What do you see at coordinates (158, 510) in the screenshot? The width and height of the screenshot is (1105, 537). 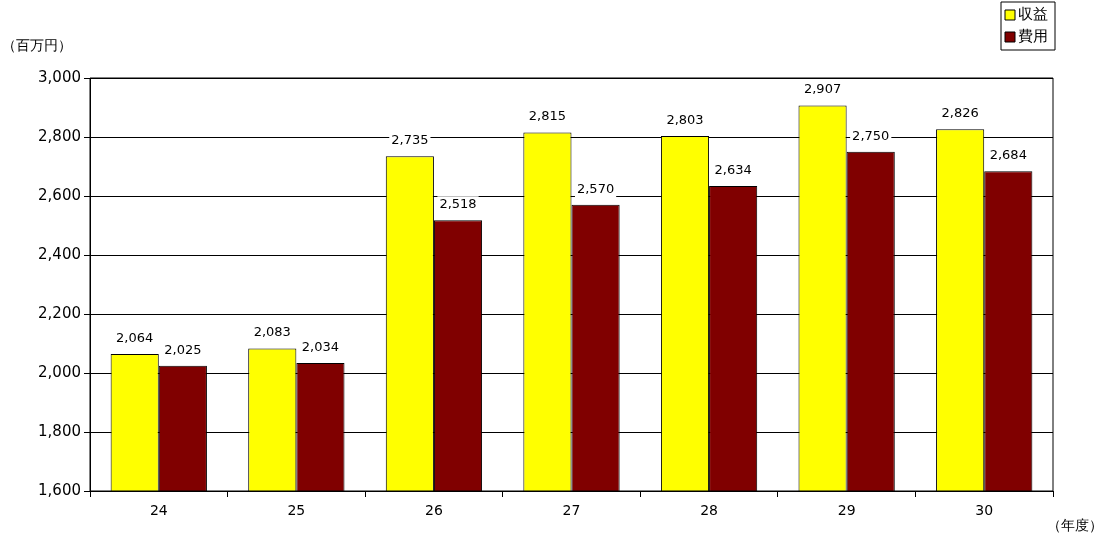 I see `x-tick-label: 24` at bounding box center [158, 510].